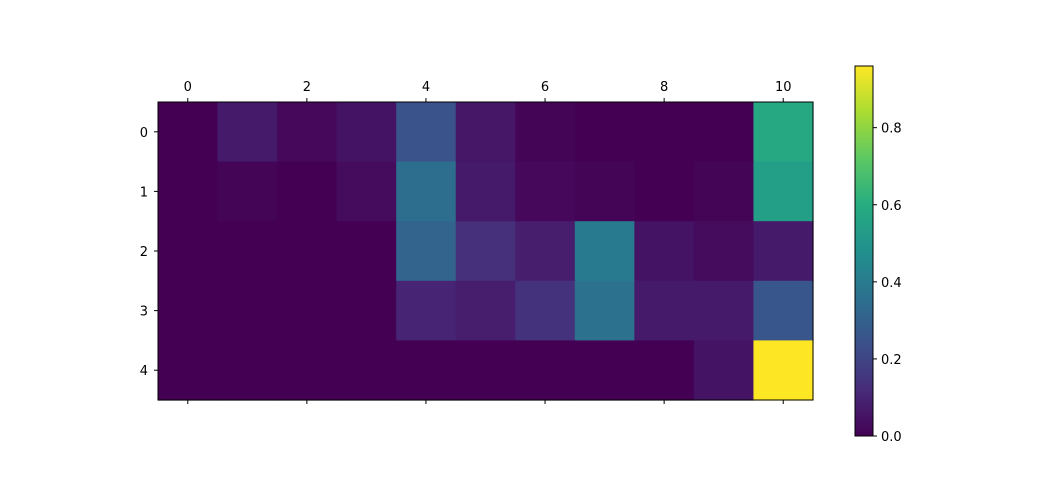 Image resolution: width=1056 pixels, height=484 pixels. Describe the element at coordinates (247, 132) in the screenshot. I see `heatmap-cell-r0-c1` at that location.